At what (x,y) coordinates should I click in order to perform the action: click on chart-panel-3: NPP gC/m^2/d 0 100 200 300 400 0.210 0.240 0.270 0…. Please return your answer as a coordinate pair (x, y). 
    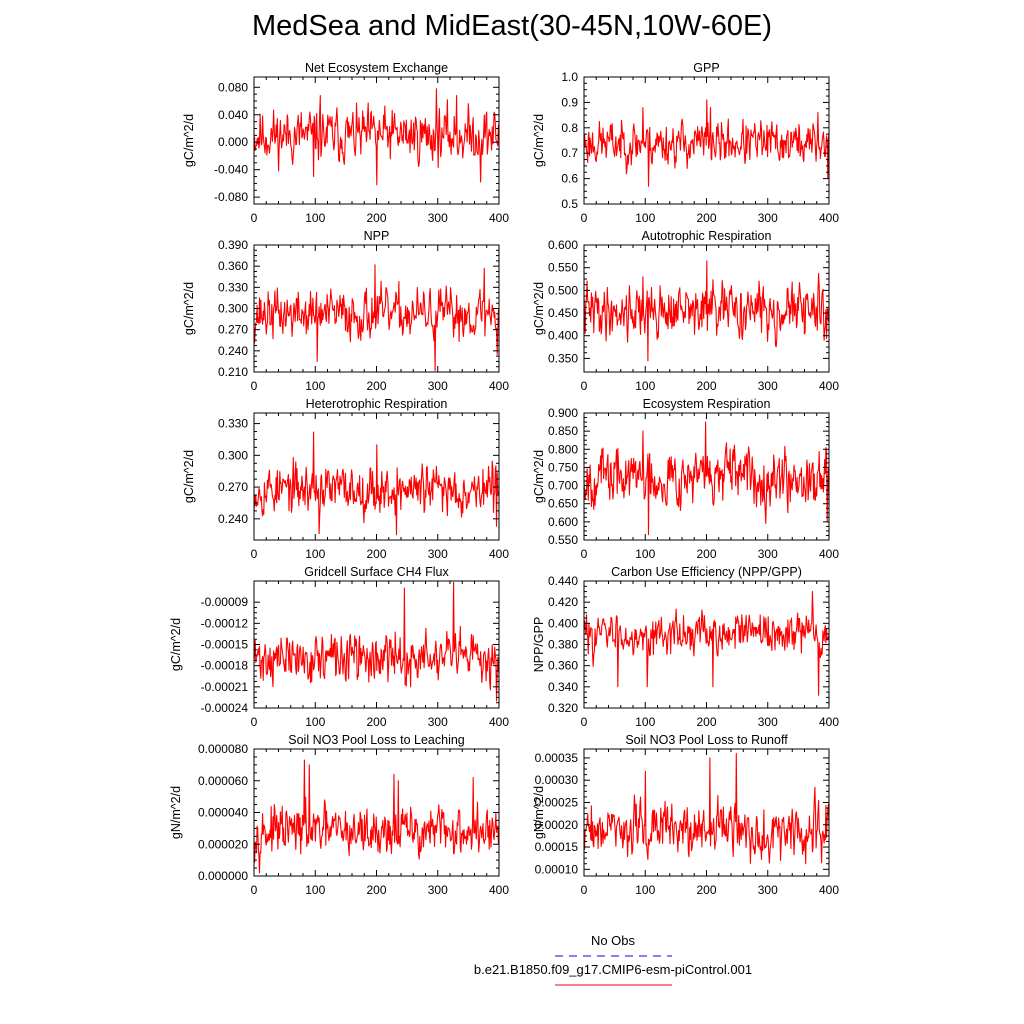
    Looking at the image, I should click on (345, 311).